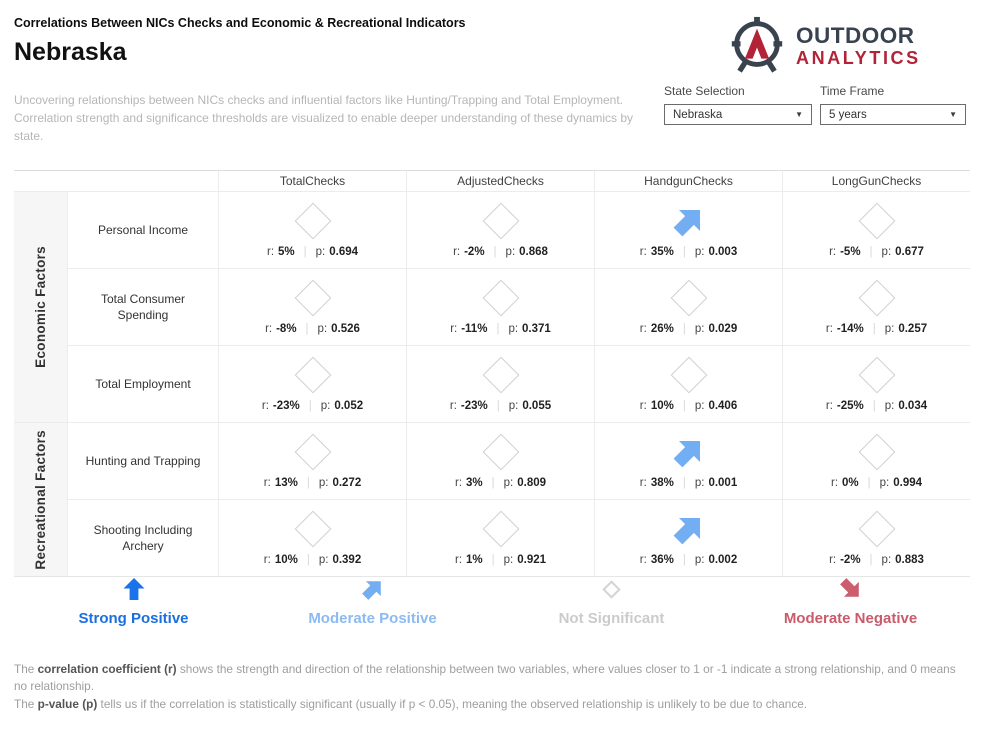  What do you see at coordinates (757, 44) in the screenshot?
I see `compass-logo-icon` at bounding box center [757, 44].